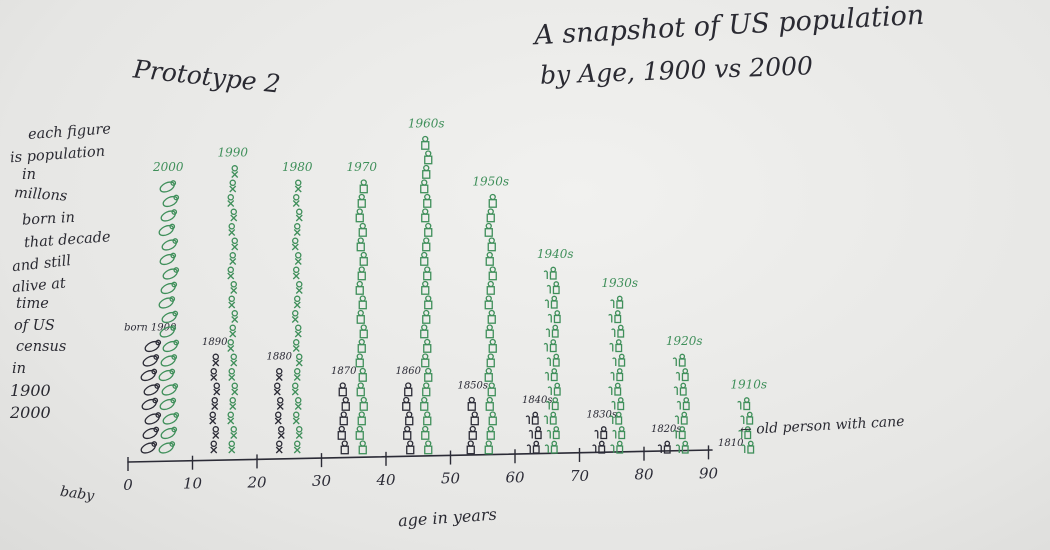  Describe the element at coordinates (34, 325) in the screenshot. I see `description-line: of US` at that location.